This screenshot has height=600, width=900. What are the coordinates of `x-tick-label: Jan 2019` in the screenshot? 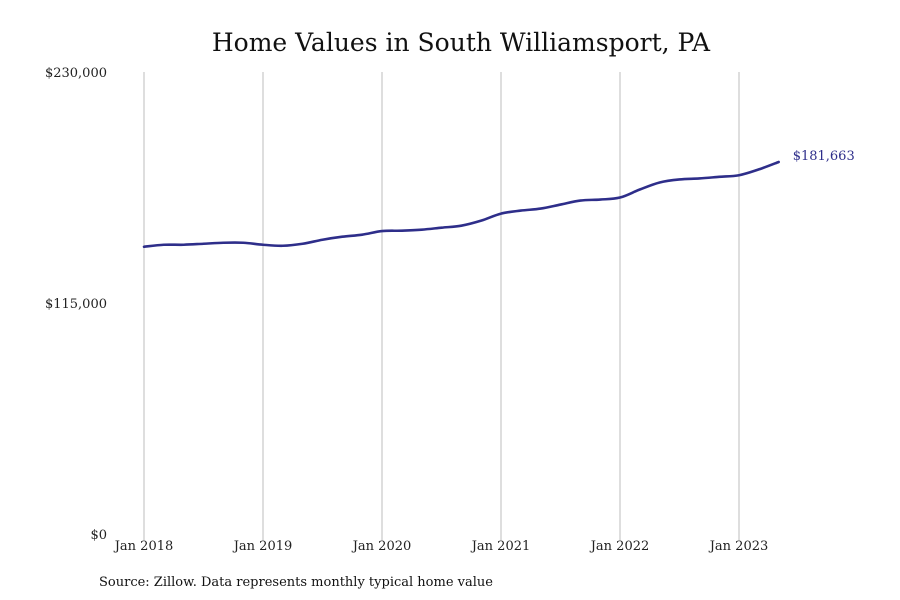 It's located at (262, 546).